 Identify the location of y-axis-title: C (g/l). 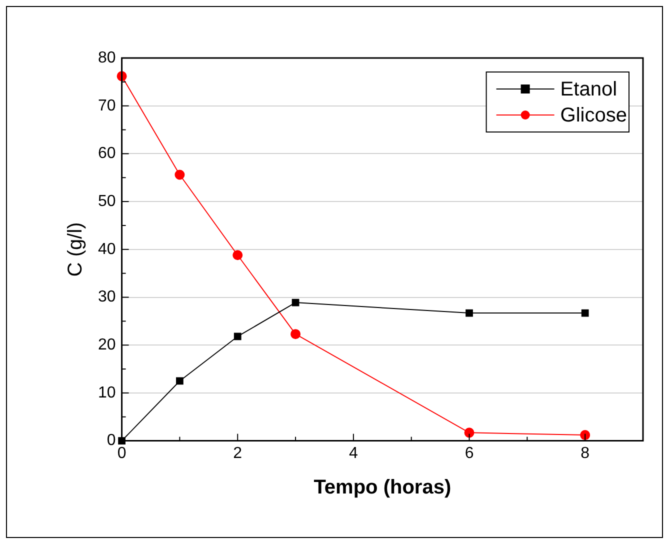
(75, 249).